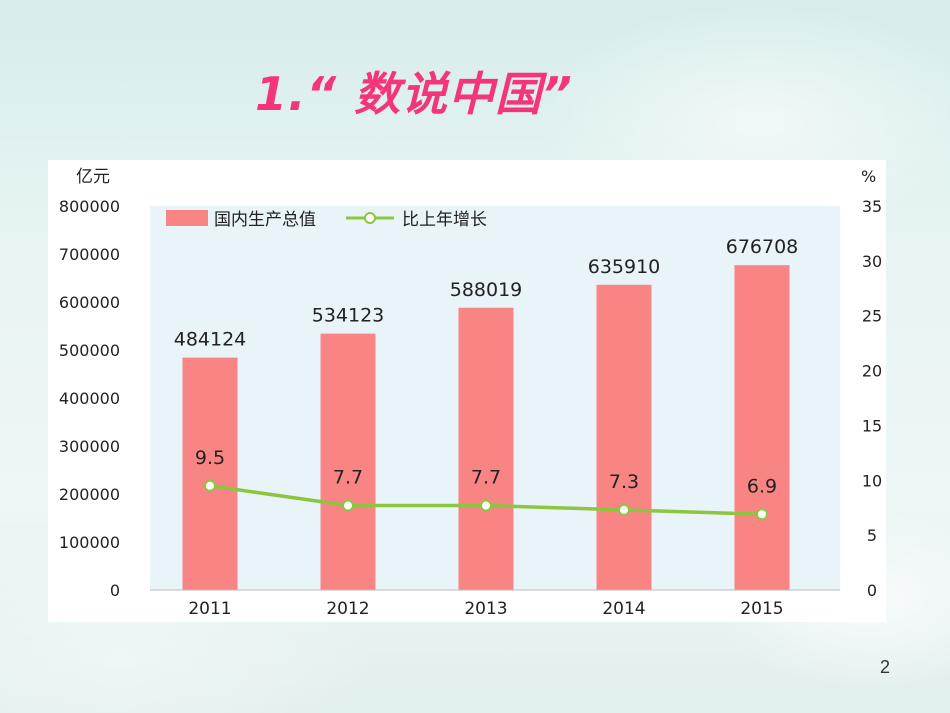  I want to click on x-tick-label: 2015, so click(761, 609).